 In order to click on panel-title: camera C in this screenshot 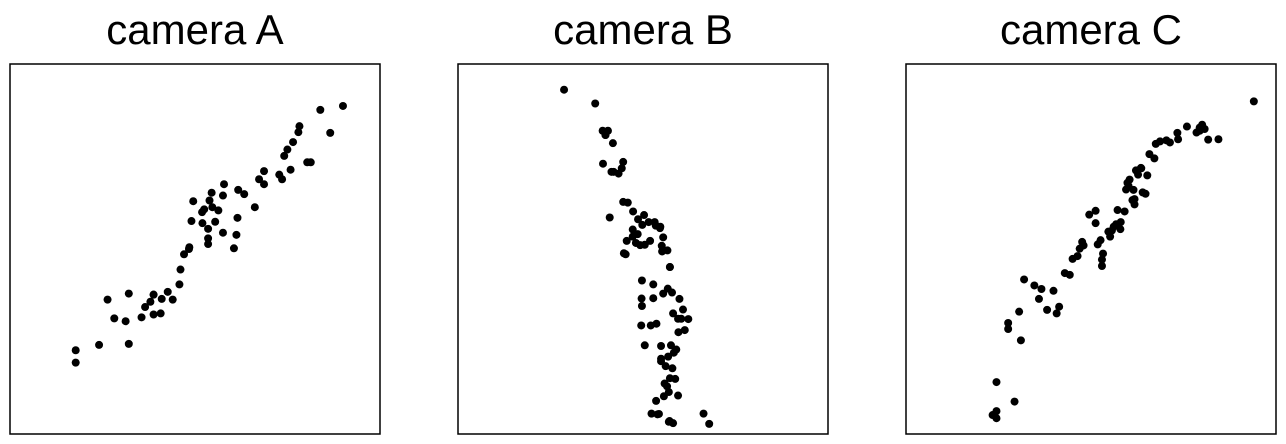, I will do `click(1091, 29)`.